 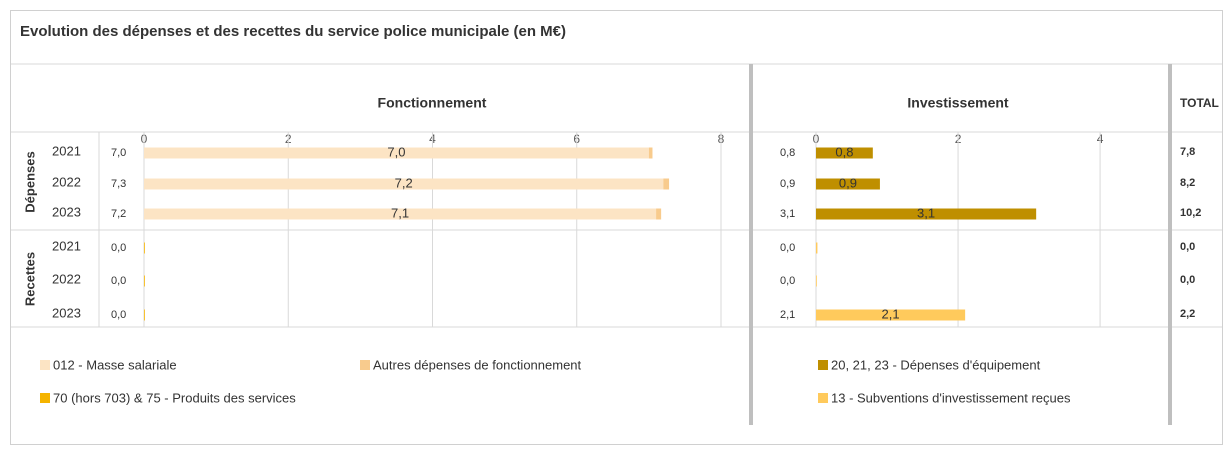 I want to click on legend-label: 20, 21, 23 - Dépenses d'équipement, so click(x=936, y=364).